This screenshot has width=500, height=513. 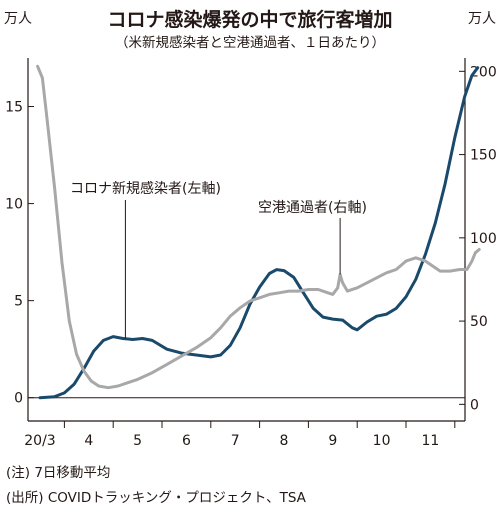 I want to click on chart-subtitle: （米新規感染者と空港通過者、１日あたり）, so click(x=250, y=43).